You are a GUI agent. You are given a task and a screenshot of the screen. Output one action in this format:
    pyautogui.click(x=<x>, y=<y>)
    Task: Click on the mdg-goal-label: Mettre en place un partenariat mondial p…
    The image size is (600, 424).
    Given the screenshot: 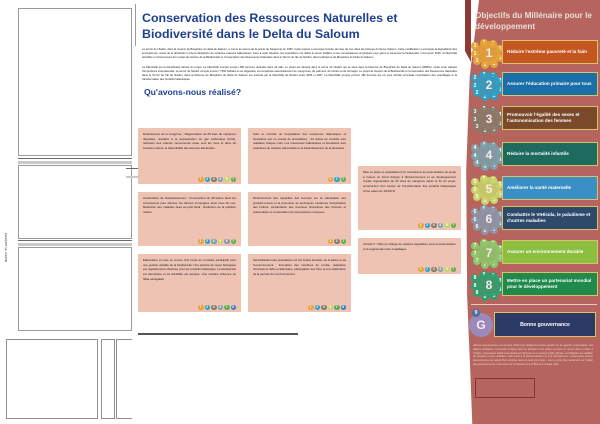 What is the action you would take?
    pyautogui.click(x=550, y=284)
    